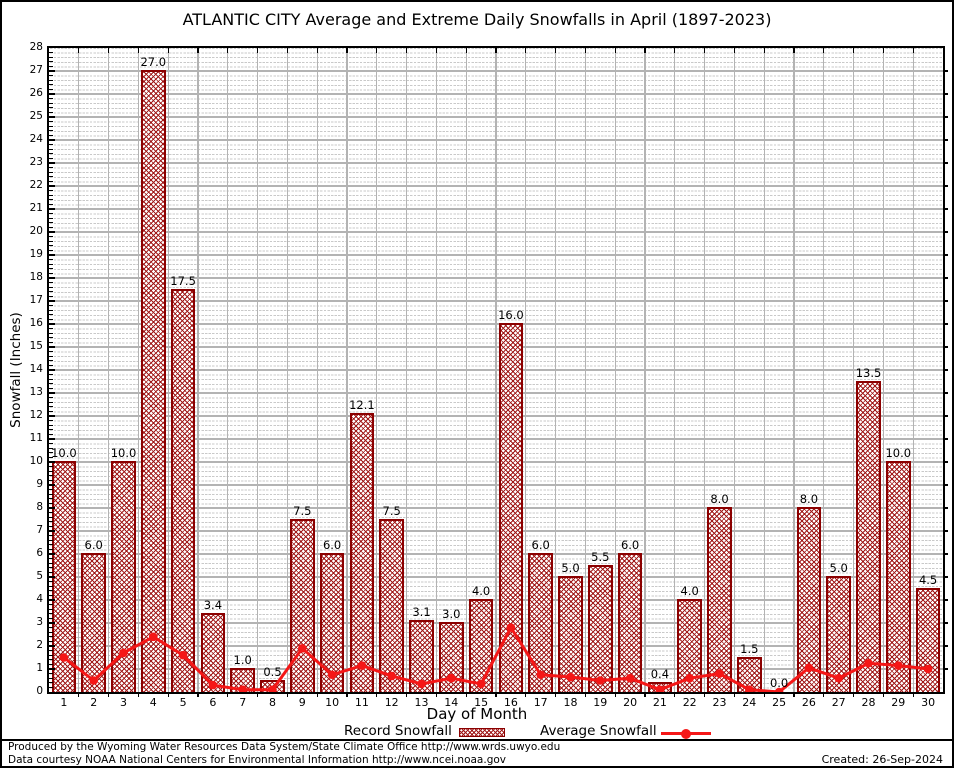 The image size is (954, 768). What do you see at coordinates (477, 714) in the screenshot?
I see `x-axis-title: Day of Month` at bounding box center [477, 714].